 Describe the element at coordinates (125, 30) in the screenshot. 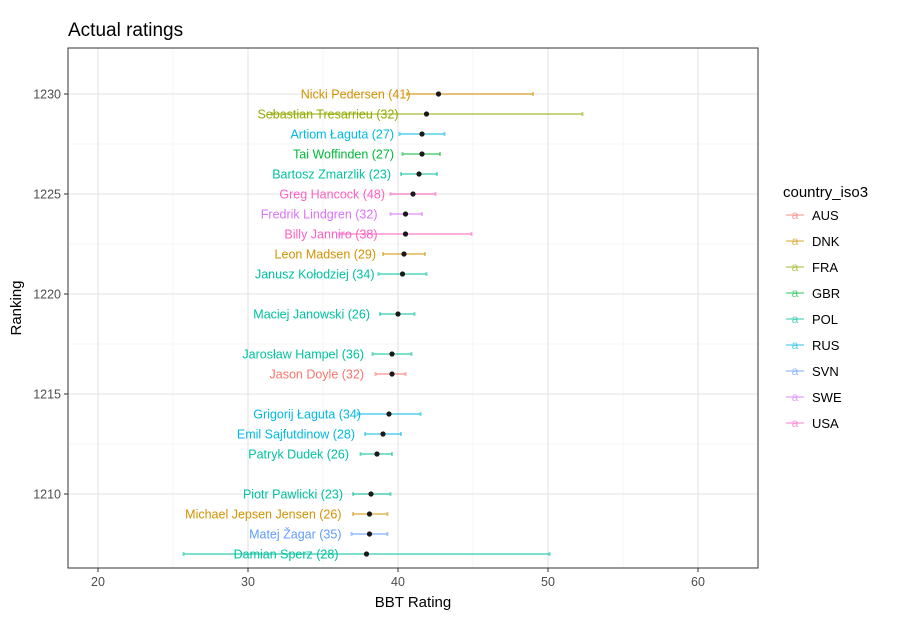

I see `chart-title: Actual ratings` at that location.